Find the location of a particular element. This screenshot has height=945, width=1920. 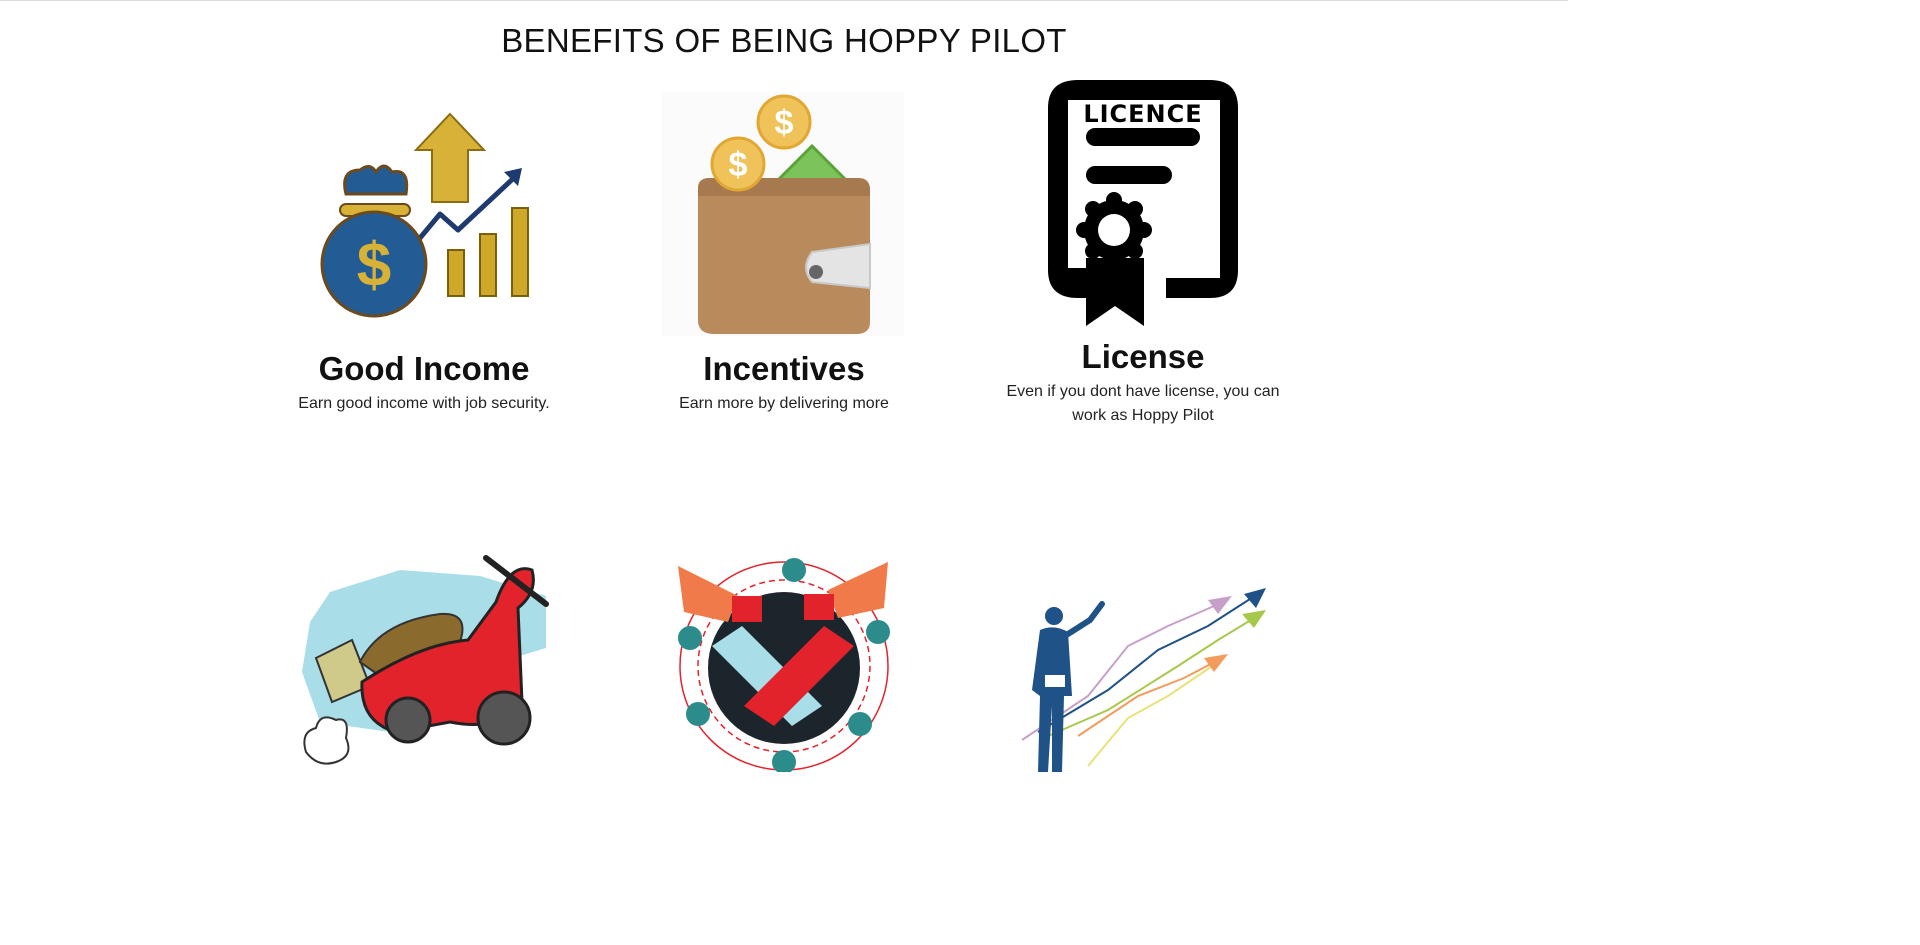

benefit-desc-incentives: Earn more by delivering more is located at coordinates (784, 403).